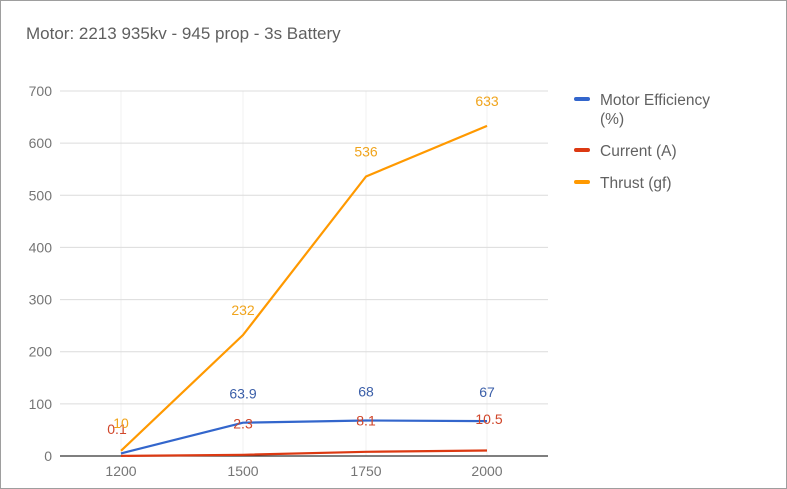 The width and height of the screenshot is (787, 489). I want to click on legend-item: Motor Efficiency (%), so click(642, 110).